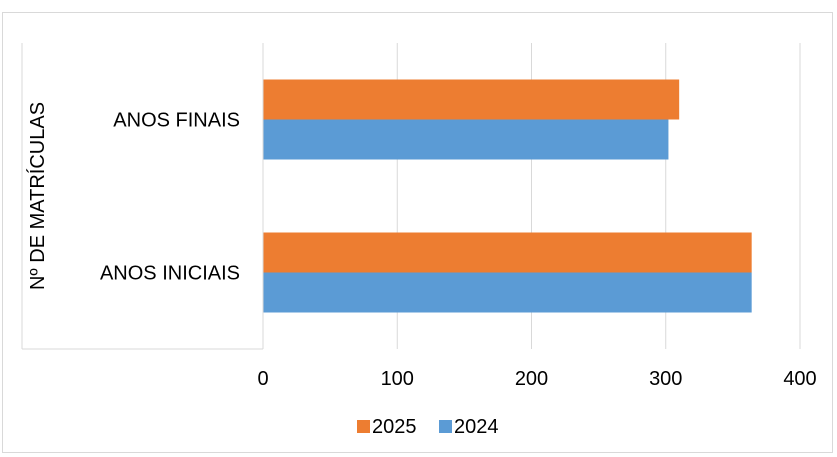  Describe the element at coordinates (466, 139) in the screenshot. I see `bar-2024-anos-finais` at that location.